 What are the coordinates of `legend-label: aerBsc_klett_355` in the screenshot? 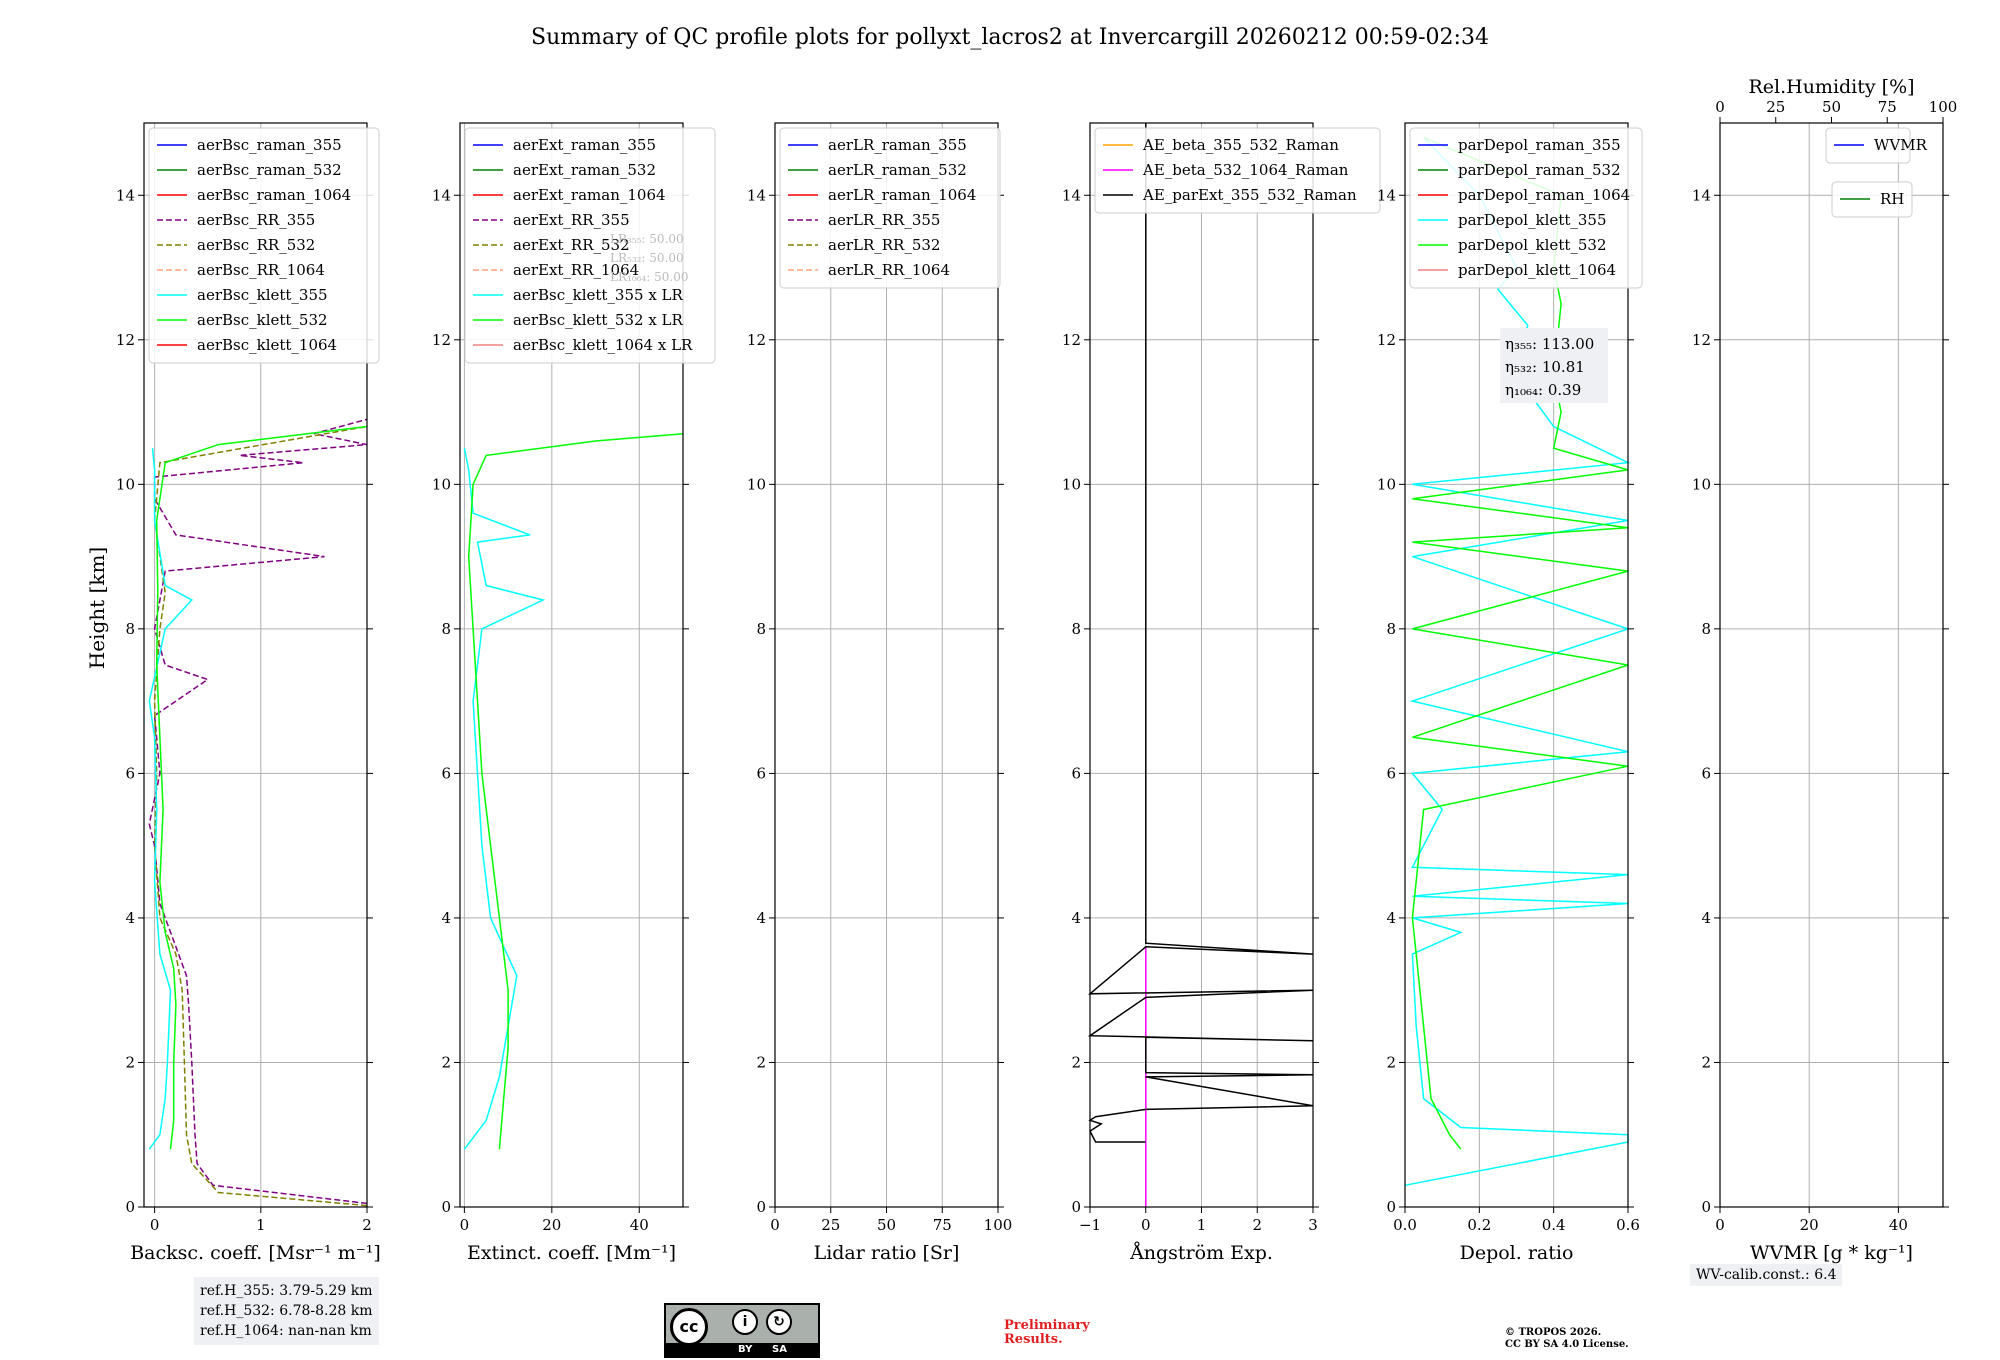 It's located at (262, 295).